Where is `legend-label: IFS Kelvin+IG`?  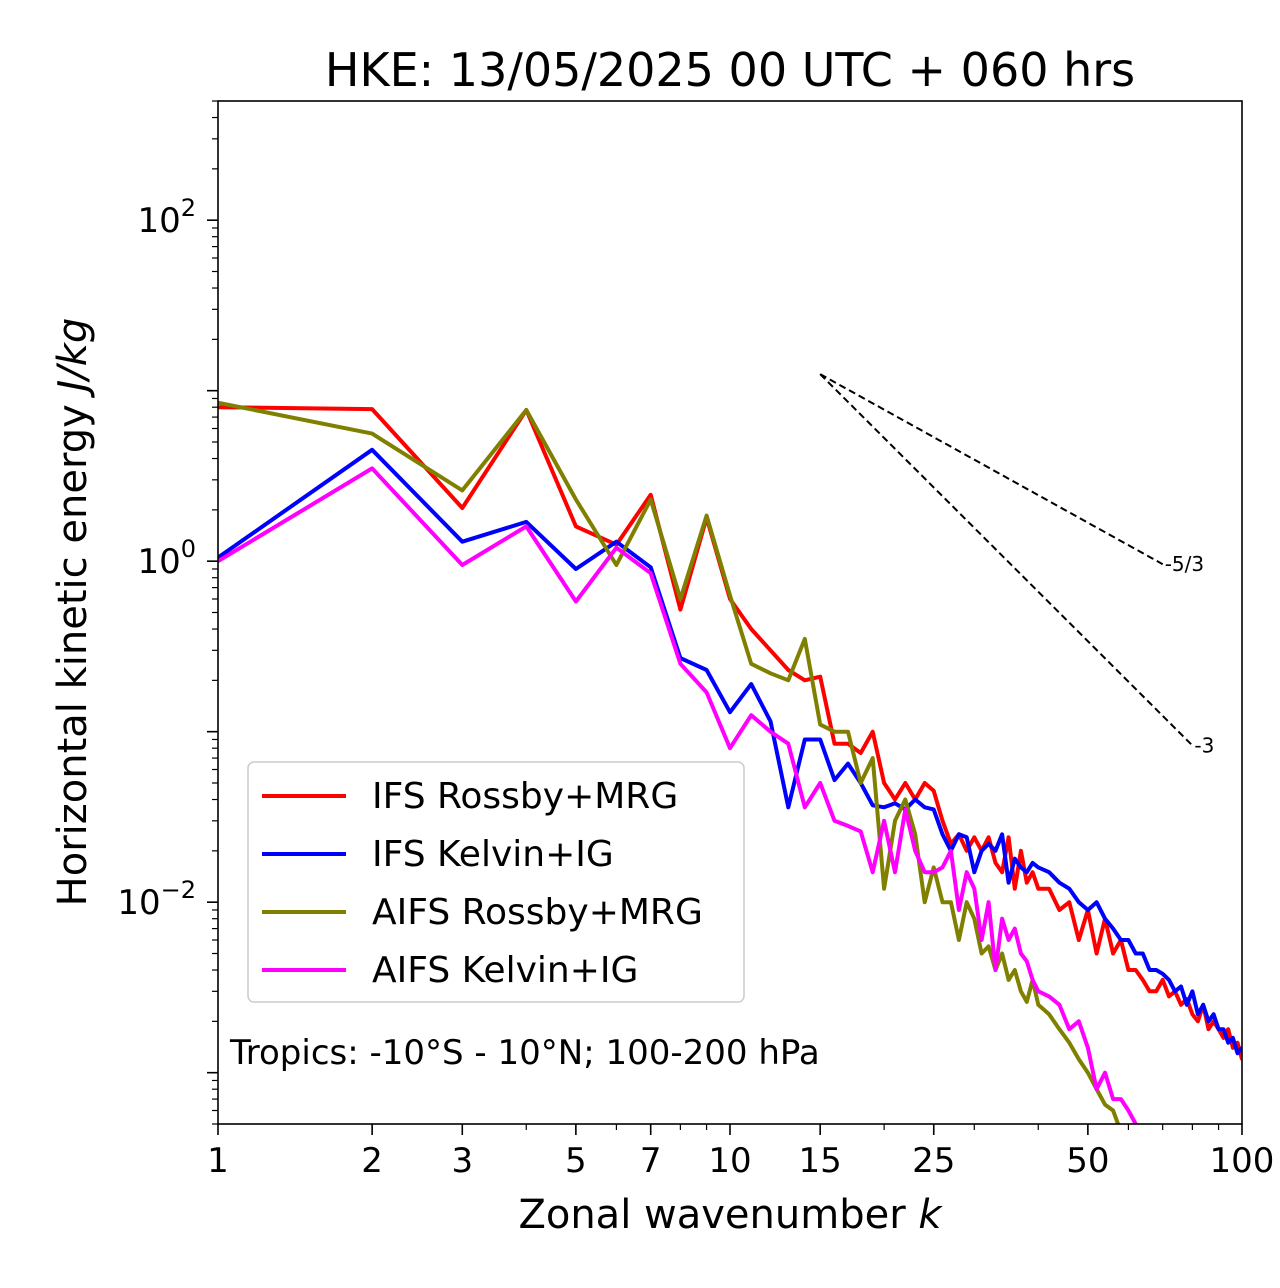
legend-label: IFS Kelvin+IG is located at coordinates (493, 854).